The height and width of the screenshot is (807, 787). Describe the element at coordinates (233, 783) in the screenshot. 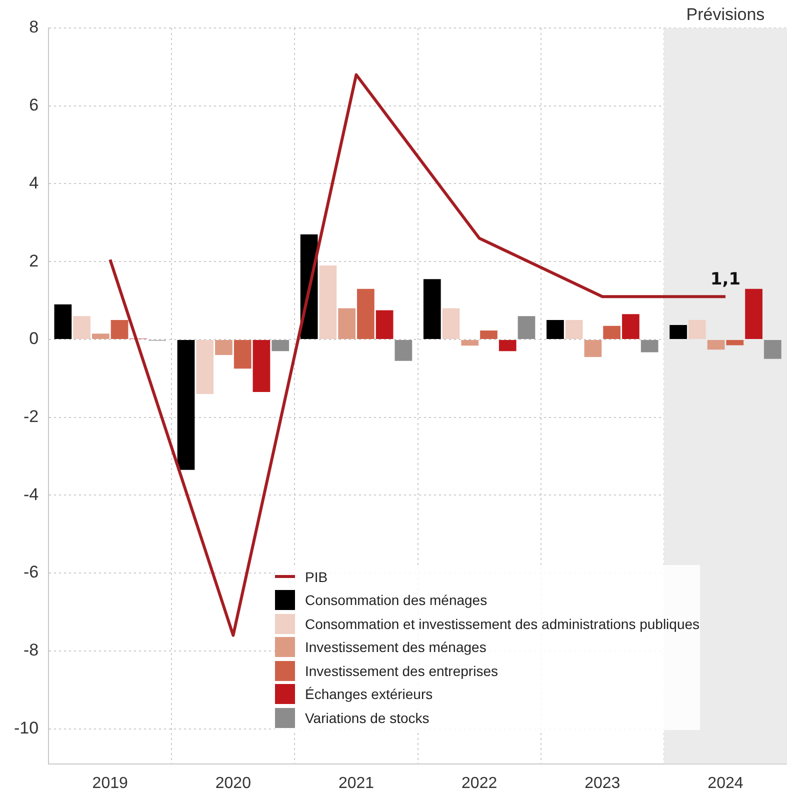

I see `x-tick-label: 2020` at that location.